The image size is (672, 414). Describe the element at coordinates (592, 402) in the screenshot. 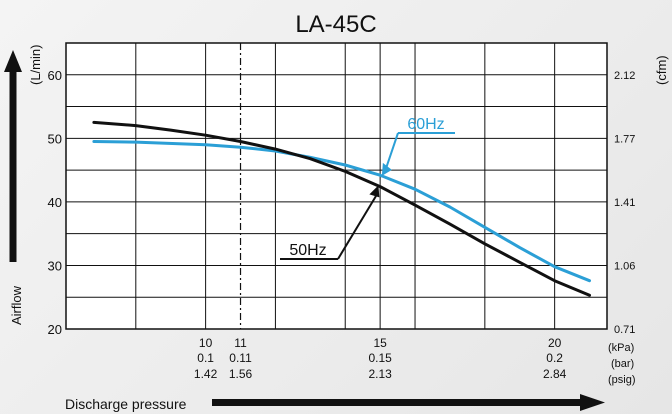

I see `pressure-arrow-icon` at that location.